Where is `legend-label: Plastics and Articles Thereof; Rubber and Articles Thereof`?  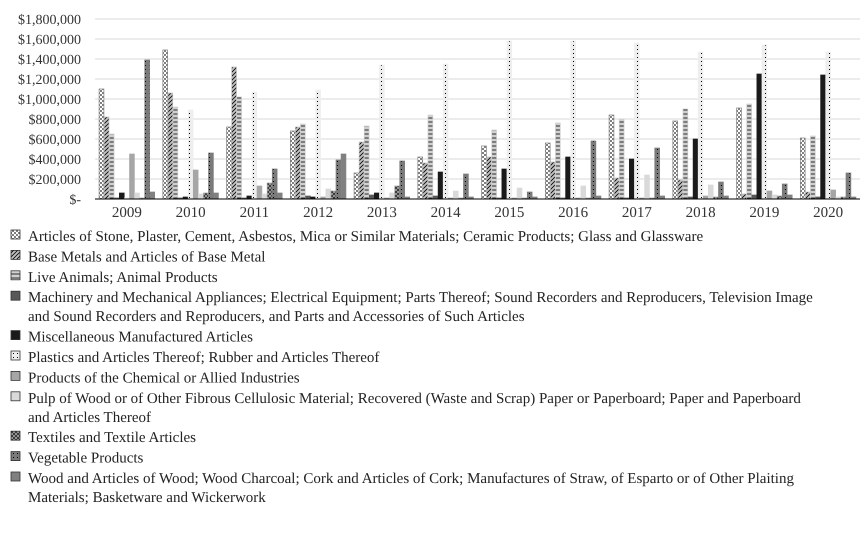
legend-label: Plastics and Articles Thereof; Rubber and Articles Thereof is located at coordinates (204, 358).